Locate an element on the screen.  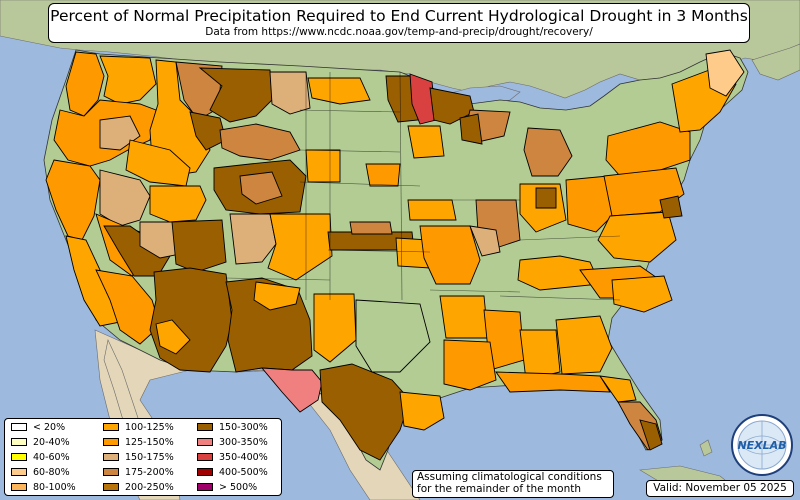
region-wy-center is located at coordinates (261, 188).